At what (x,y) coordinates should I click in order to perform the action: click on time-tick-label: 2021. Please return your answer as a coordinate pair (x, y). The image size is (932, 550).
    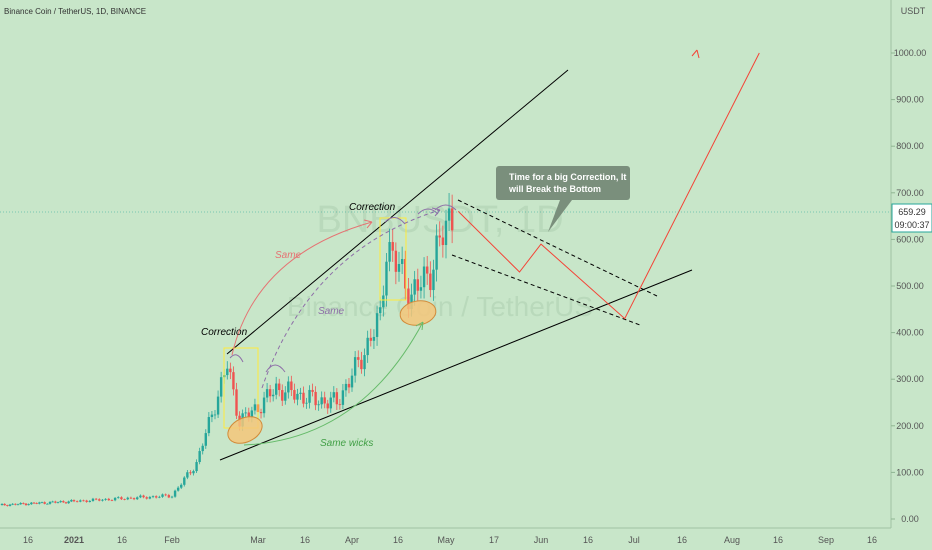
    Looking at the image, I should click on (74, 540).